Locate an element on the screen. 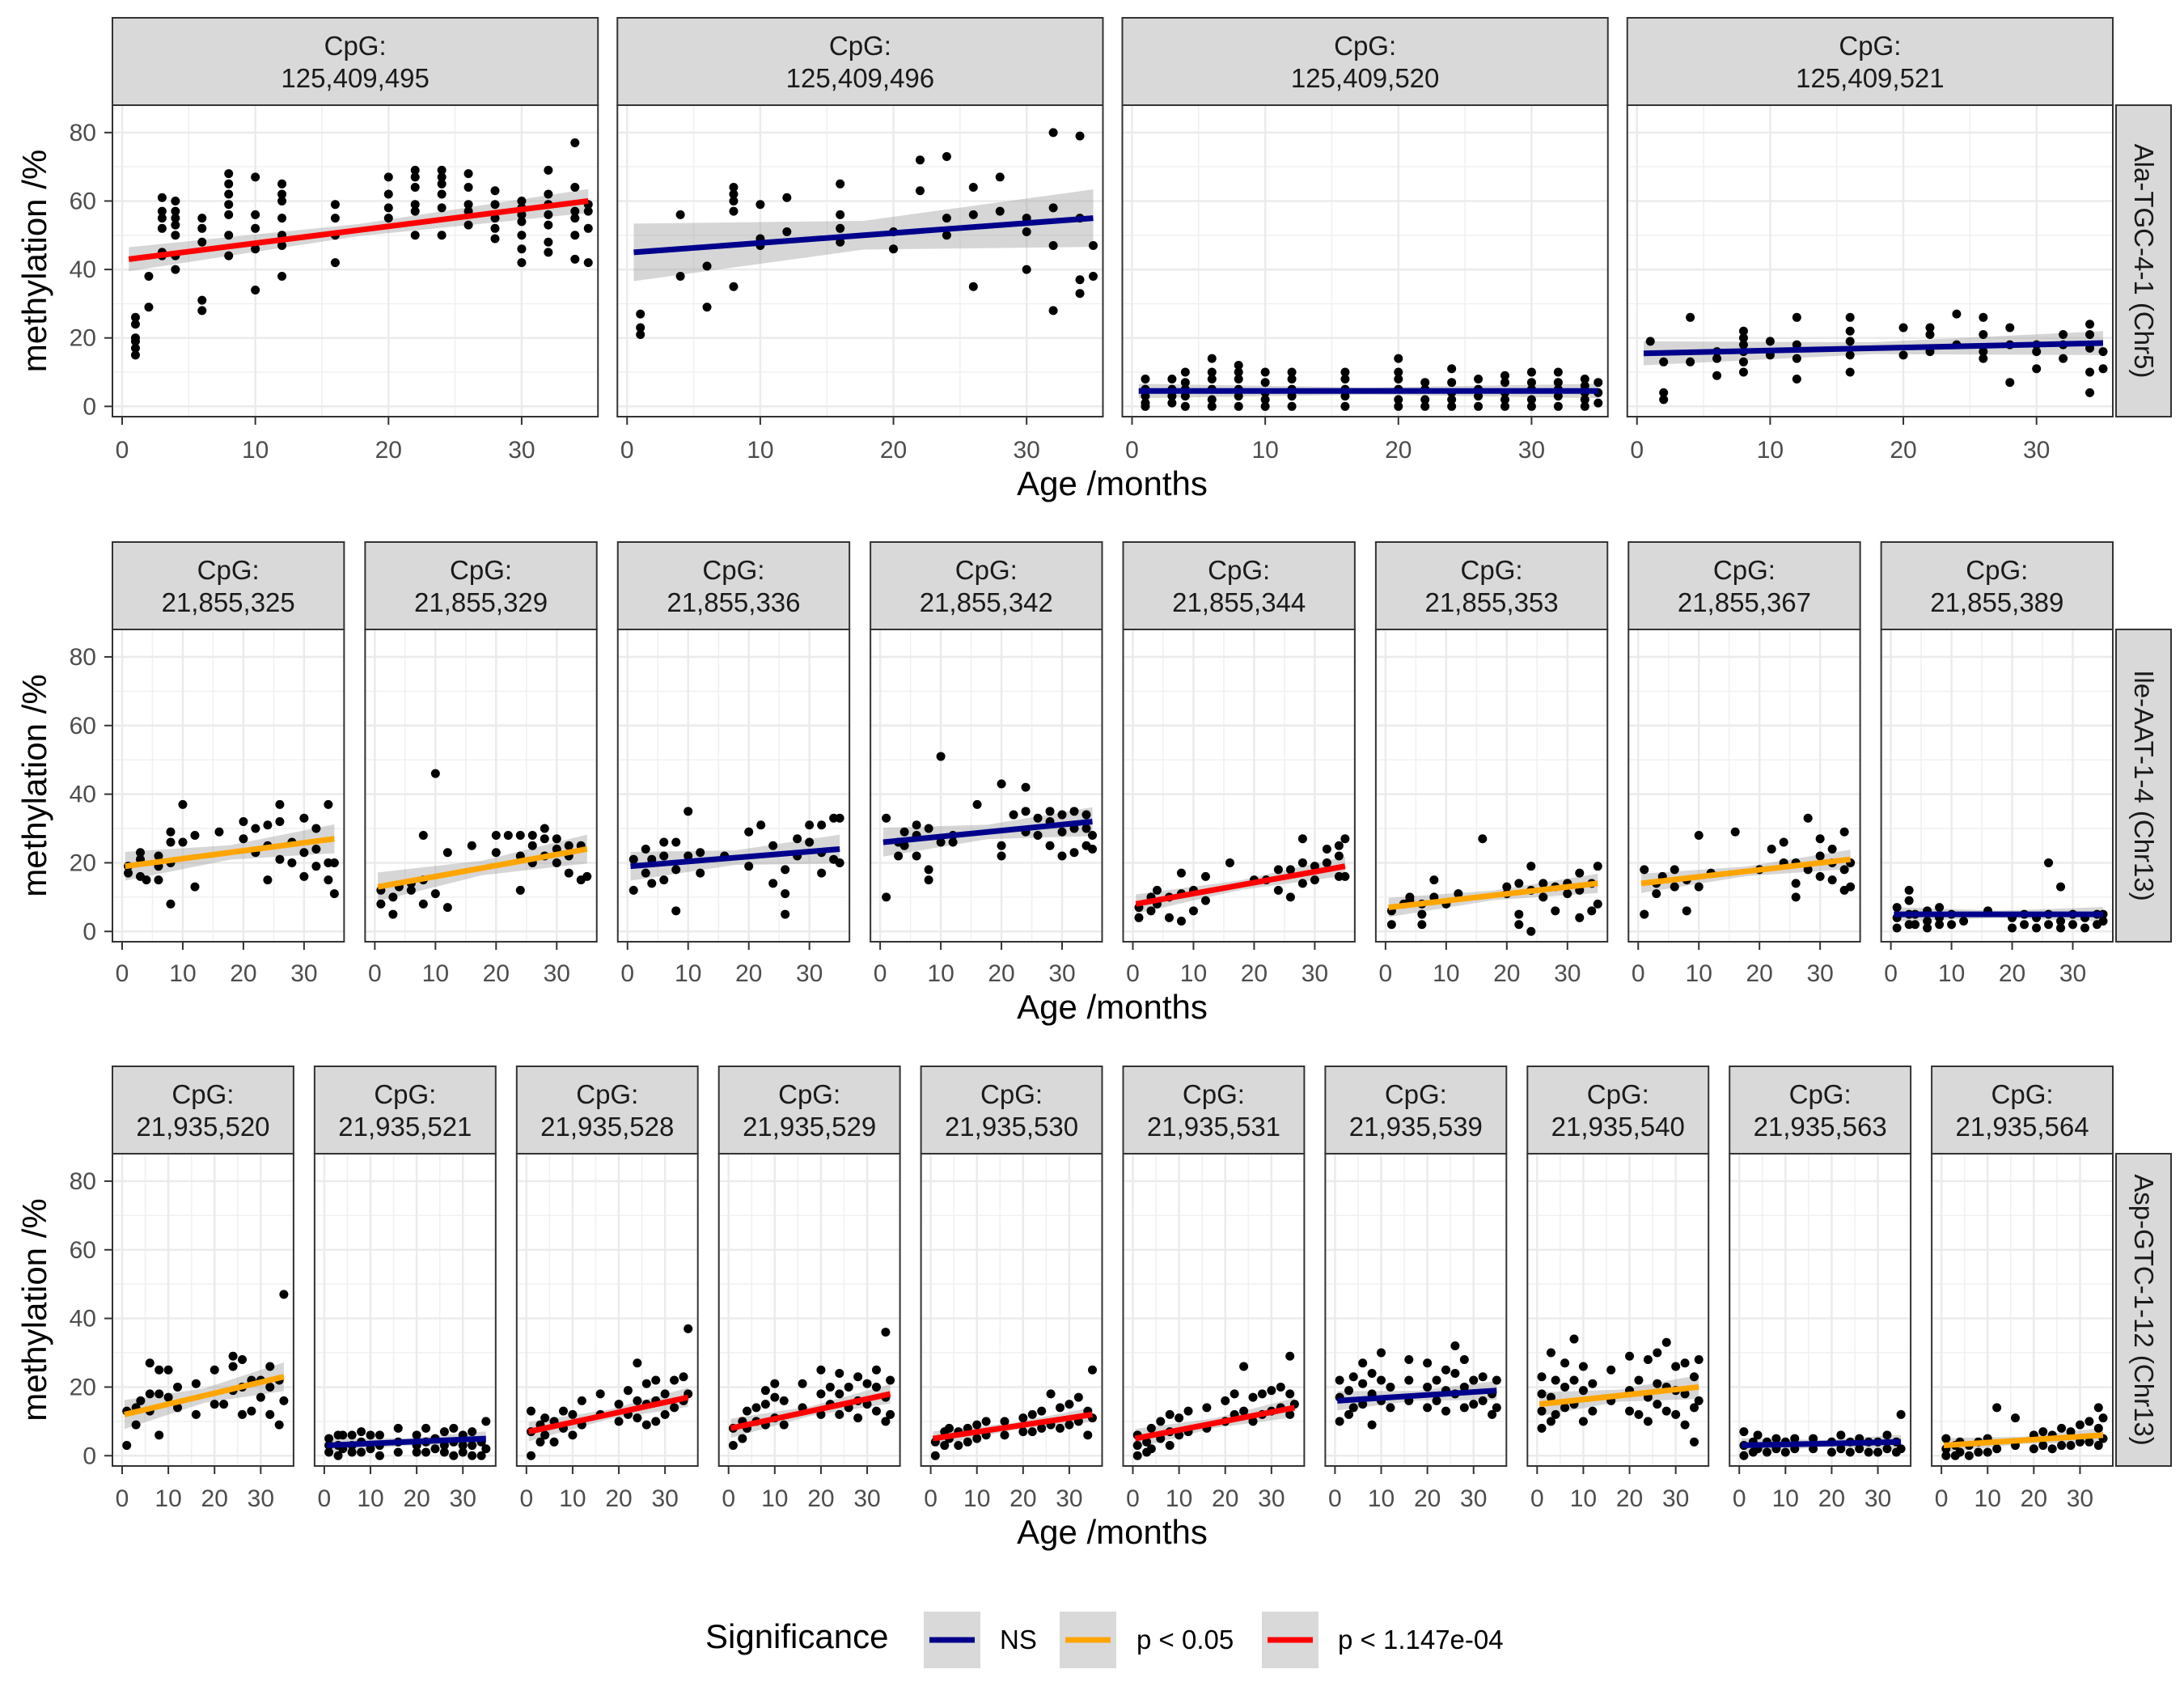 This screenshot has height=1699, width=2184. facet-panel: CpG:21,935,530 0 10 20 30 is located at coordinates (1011, 1289).